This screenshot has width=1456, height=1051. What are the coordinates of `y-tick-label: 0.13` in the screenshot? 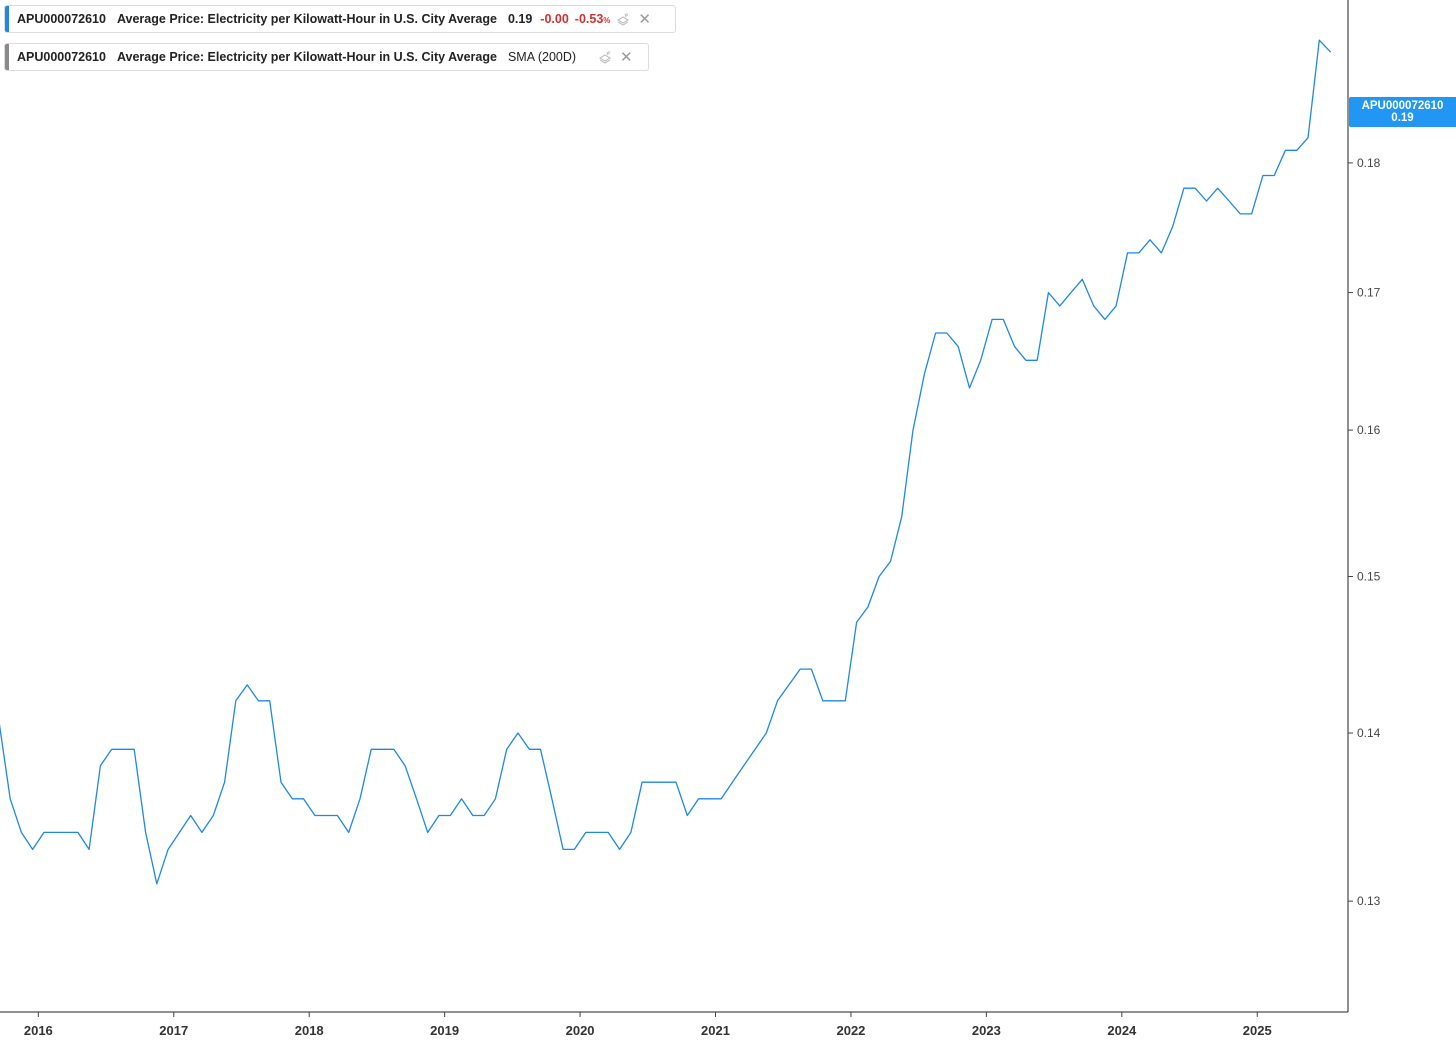 It's located at (1369, 901).